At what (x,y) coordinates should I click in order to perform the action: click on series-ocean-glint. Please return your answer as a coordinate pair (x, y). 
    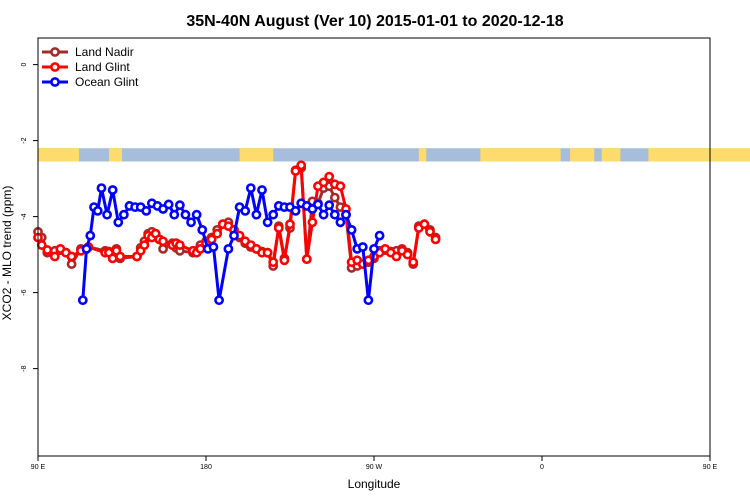
    Looking at the image, I should click on (231, 244).